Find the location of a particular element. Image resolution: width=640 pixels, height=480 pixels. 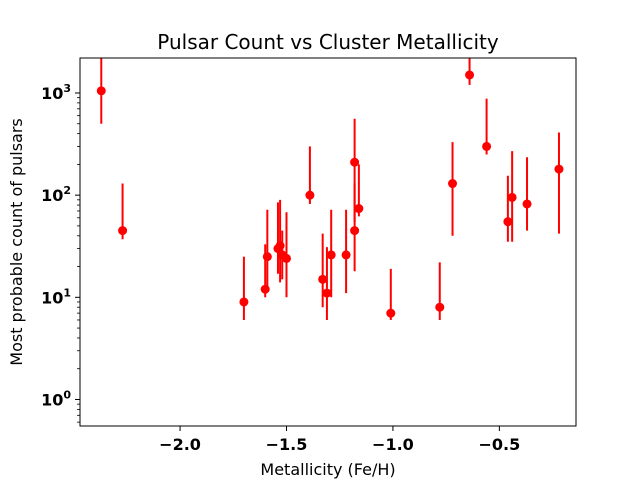

y-axis: 100 101 102 103 is located at coordinates (60, 252).